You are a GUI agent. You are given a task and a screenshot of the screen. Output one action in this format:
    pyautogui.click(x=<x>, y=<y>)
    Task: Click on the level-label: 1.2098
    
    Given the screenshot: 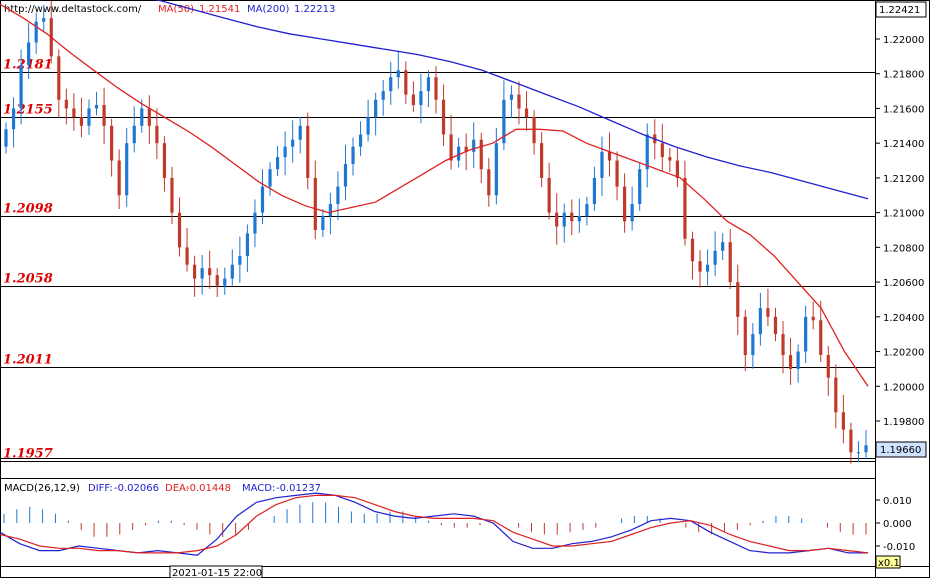 What is the action you would take?
    pyautogui.click(x=28, y=209)
    